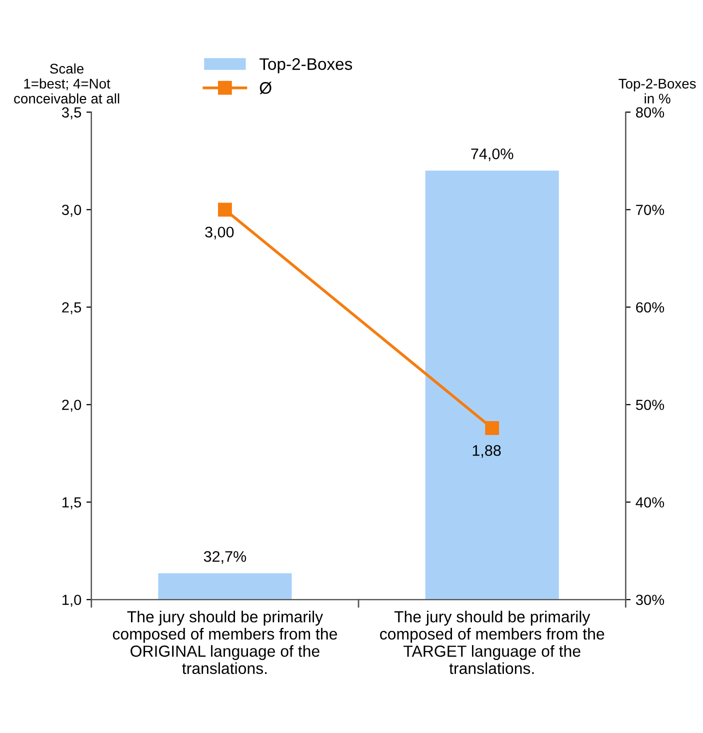 The height and width of the screenshot is (733, 703). Describe the element at coordinates (72, 503) in the screenshot. I see `y-tick-label: 1,5` at that location.